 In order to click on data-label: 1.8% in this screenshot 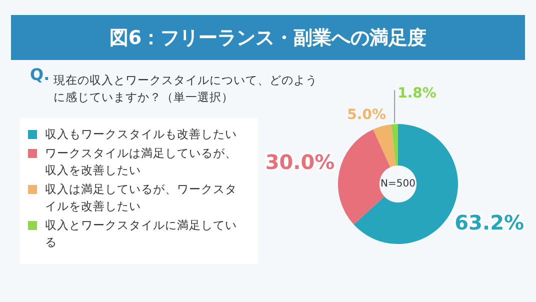, I will do `click(417, 94)`.